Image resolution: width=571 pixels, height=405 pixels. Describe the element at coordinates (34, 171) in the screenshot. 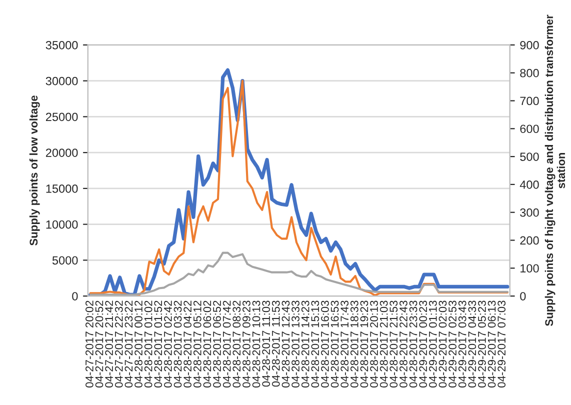

I see `y-axis-title: Supply points of low voltage` at that location.